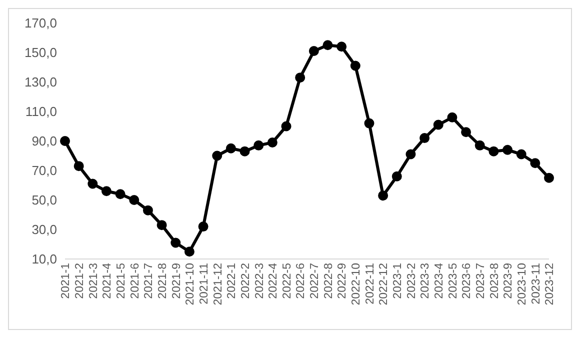  What do you see at coordinates (176, 281) in the screenshot?
I see `x-tick-label: 2021-9` at bounding box center [176, 281].